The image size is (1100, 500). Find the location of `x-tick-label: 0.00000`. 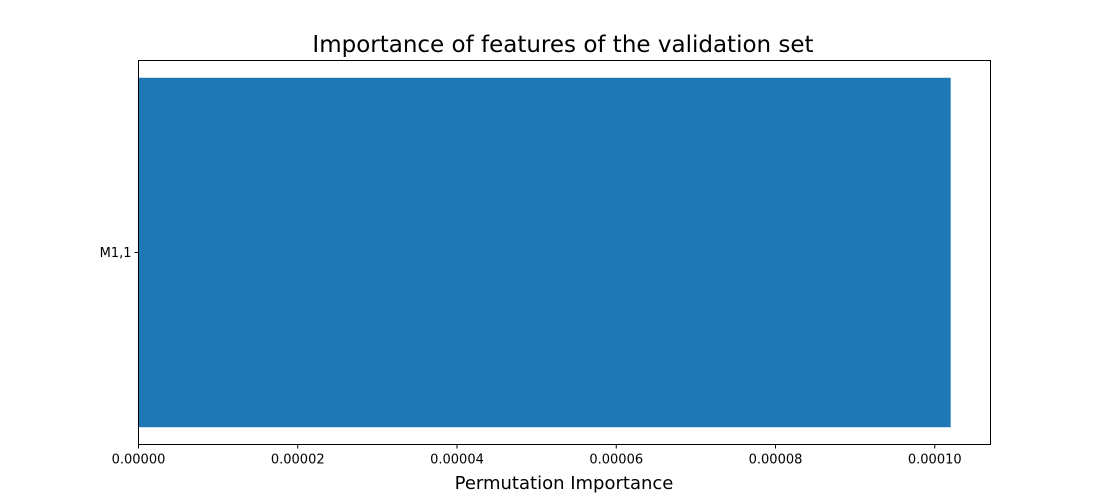

x-tick-label: 0.00000 is located at coordinates (139, 460).